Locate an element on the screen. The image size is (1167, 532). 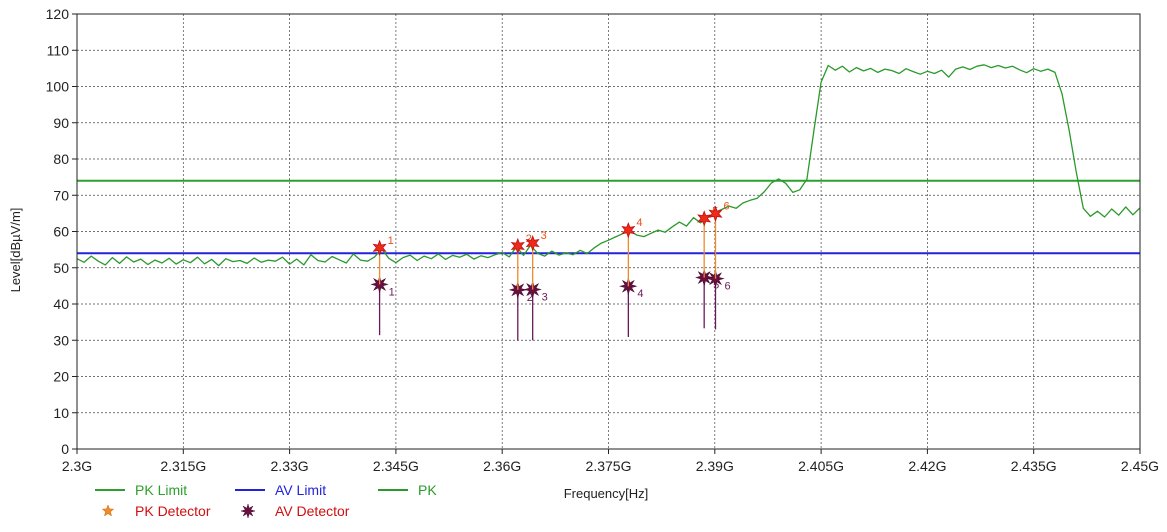
av-marker-label: 2 is located at coordinates (530, 298).